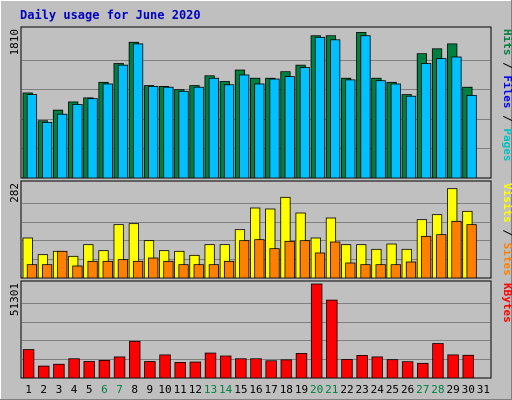  Describe the element at coordinates (14, 42) in the screenshot. I see `ymax-label-hits-files-pages: 1810` at that location.